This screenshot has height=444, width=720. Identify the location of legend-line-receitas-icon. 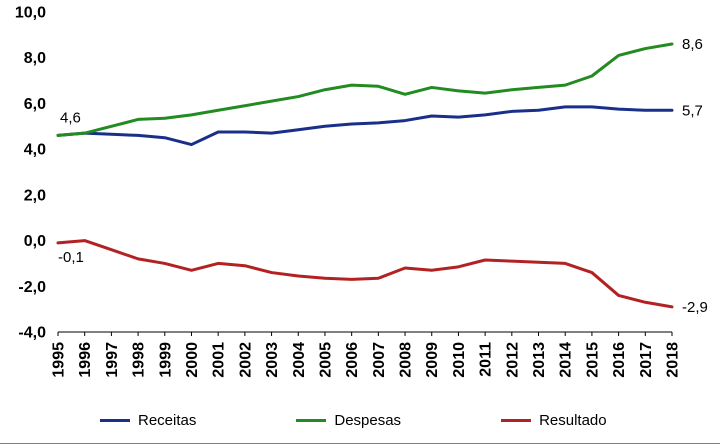
(115, 420).